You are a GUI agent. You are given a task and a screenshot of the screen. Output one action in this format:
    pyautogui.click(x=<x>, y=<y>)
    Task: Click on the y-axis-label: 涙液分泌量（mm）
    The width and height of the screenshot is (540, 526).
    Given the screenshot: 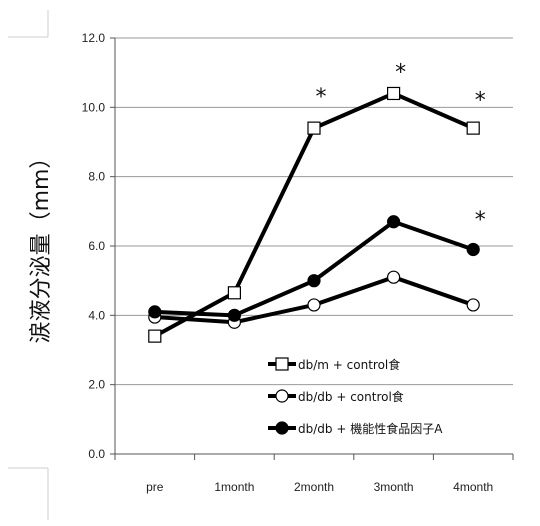 What is the action you would take?
    pyautogui.click(x=41, y=245)
    